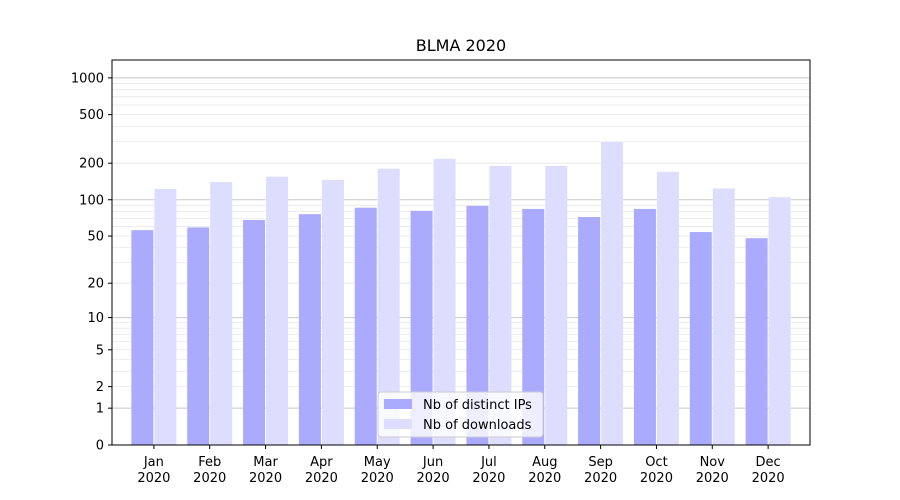 The image size is (900, 500). What do you see at coordinates (100, 409) in the screenshot?
I see `y-tick-label: 1` at bounding box center [100, 409].